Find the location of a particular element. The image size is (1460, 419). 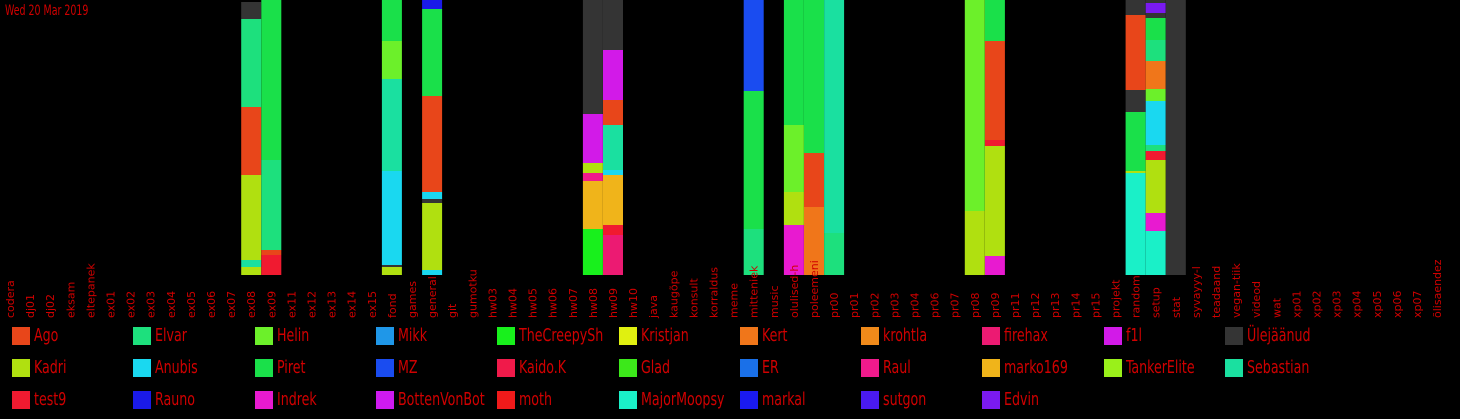

x-tick-label: ex09 is located at coordinates (271, 304).